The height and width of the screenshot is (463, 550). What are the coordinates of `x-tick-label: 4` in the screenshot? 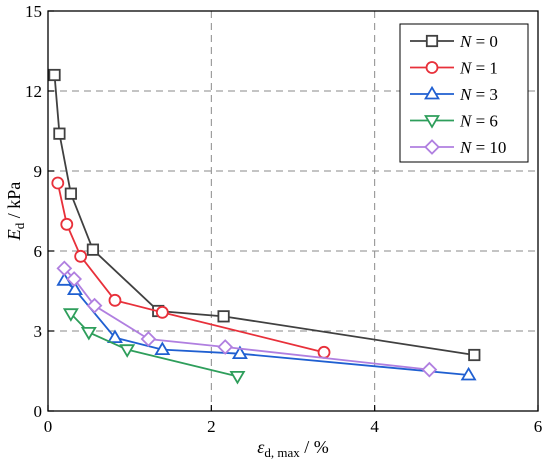 It's located at (374, 426).